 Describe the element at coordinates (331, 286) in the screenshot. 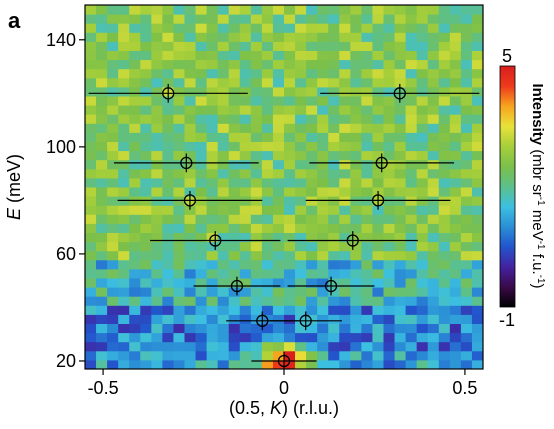

I see `data-point` at that location.